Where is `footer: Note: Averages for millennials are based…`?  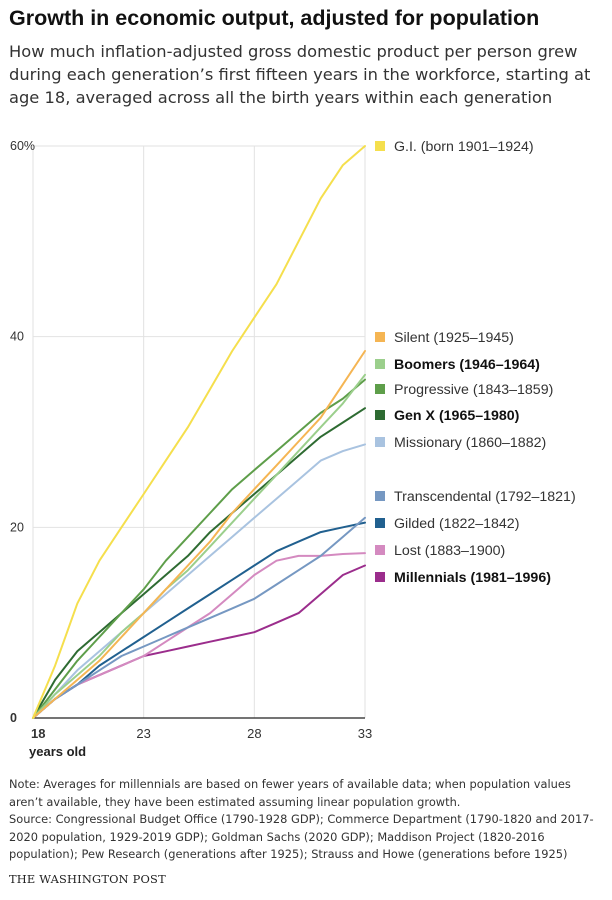 footer: Note: Averages for millennials are based… is located at coordinates (308, 820).